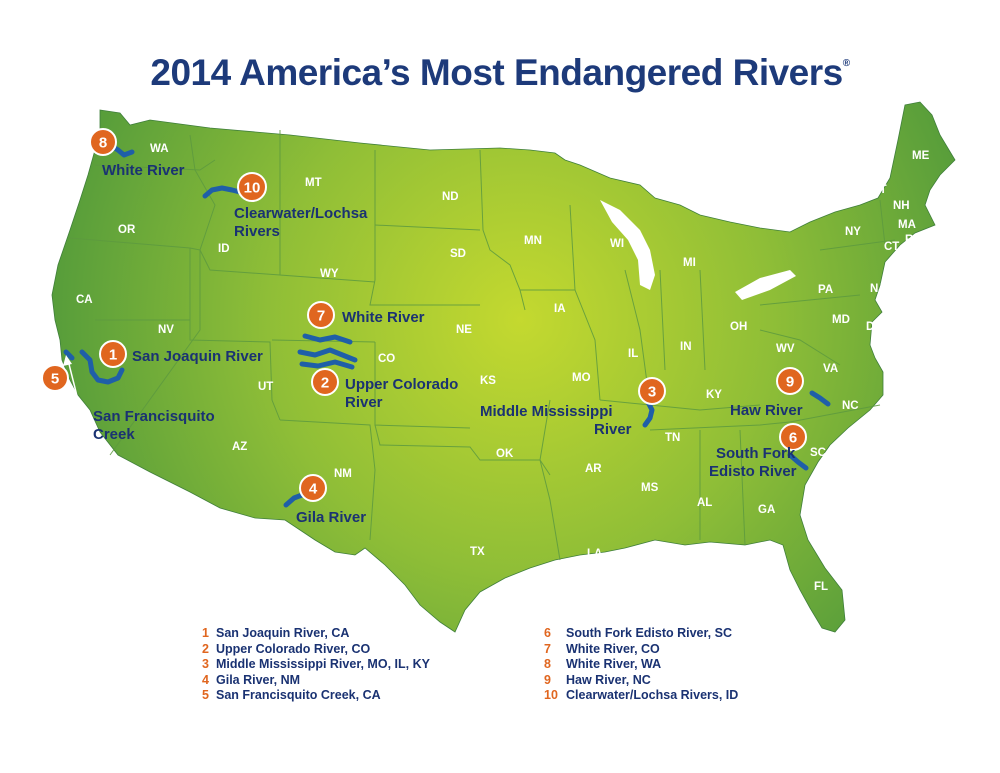  I want to click on svg-text: 4, so click(313, 489).